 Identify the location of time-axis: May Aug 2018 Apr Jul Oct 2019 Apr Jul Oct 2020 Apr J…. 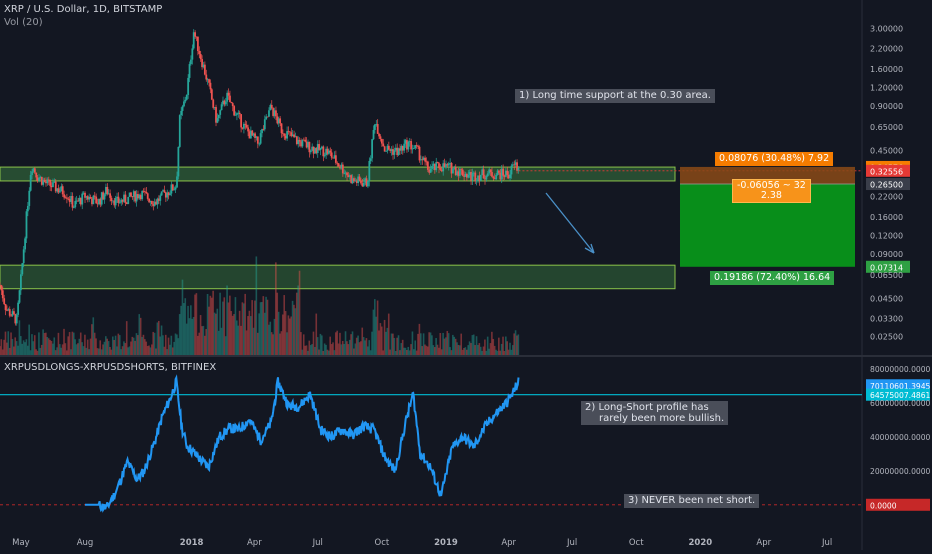
(422, 543).